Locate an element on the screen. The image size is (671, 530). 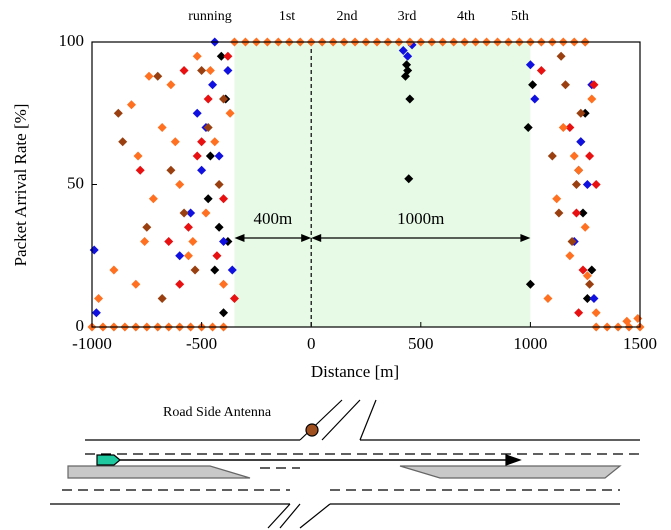
x-tick-label: -500 is located at coordinates (201, 343).